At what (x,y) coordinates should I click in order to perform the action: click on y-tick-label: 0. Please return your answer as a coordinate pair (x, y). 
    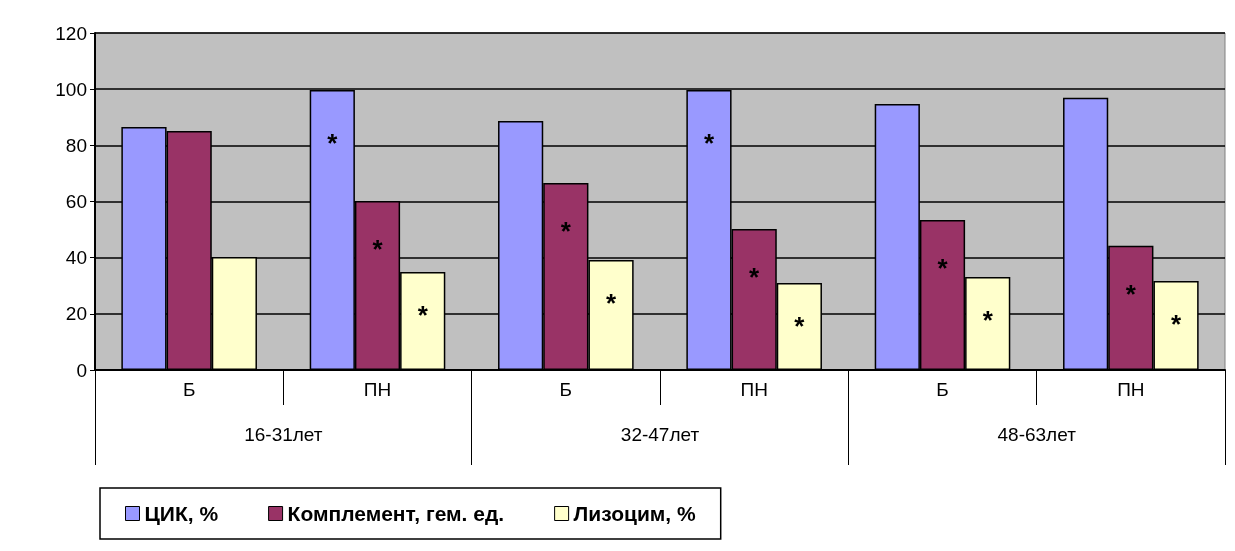
    Looking at the image, I should click on (81, 370).